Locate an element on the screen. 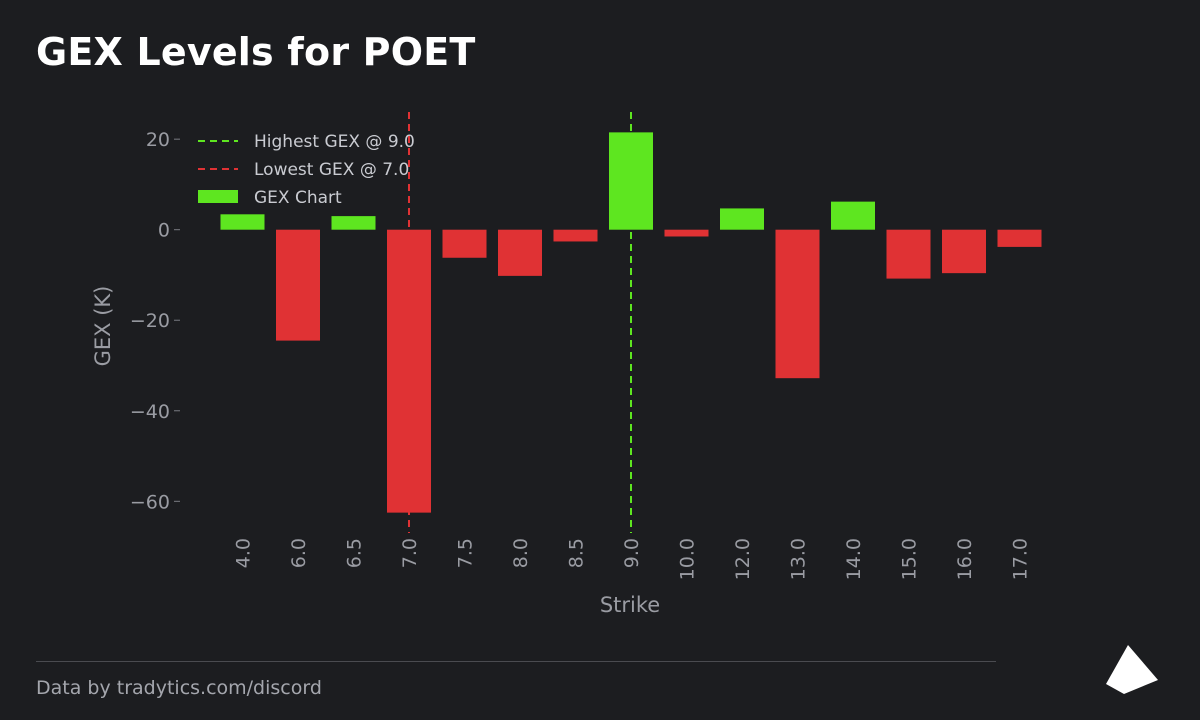 The image size is (1200, 720). x-axis-label: Strike is located at coordinates (630, 605).